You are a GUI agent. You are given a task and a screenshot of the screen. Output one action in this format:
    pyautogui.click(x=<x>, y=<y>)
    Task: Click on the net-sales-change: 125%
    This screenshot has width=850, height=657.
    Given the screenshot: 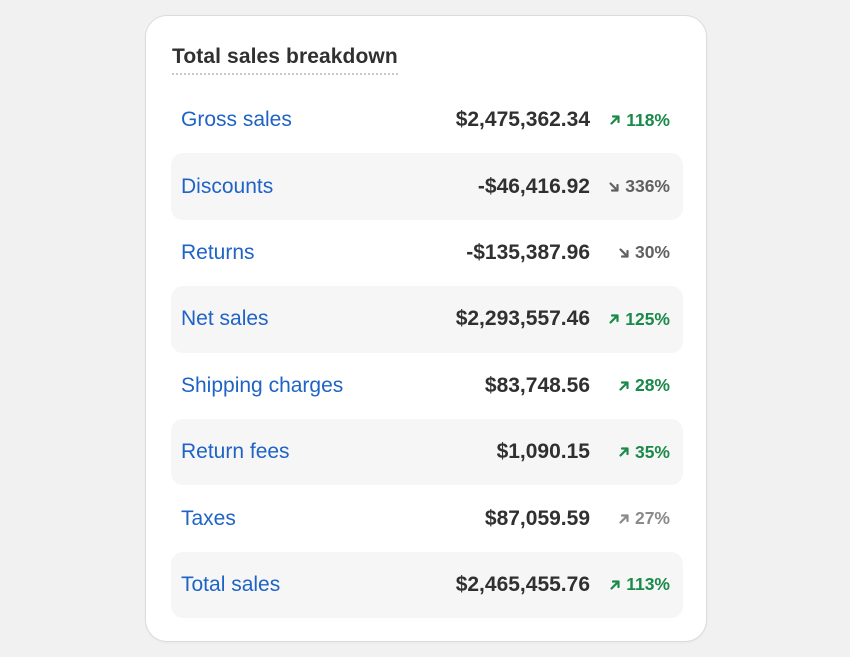 What is the action you would take?
    pyautogui.click(x=633, y=319)
    